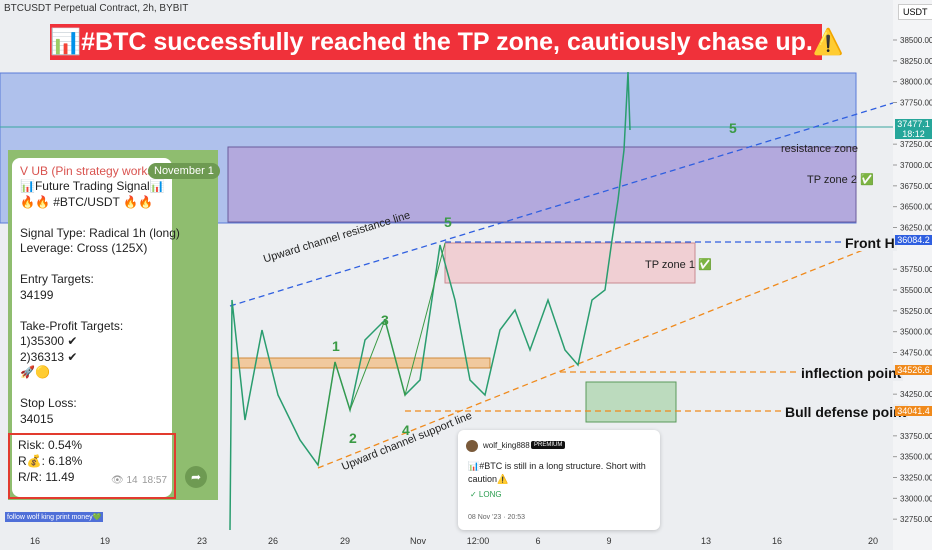  I want to click on idea-date: 08 Nov '23 · 20:53, so click(496, 517).